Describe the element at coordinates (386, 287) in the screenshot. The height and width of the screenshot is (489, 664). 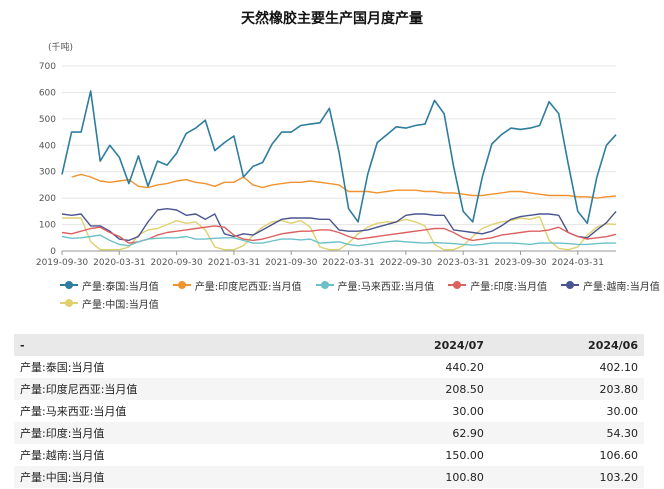
I see `legend-label: 产量:马来西亚:当月值` at that location.